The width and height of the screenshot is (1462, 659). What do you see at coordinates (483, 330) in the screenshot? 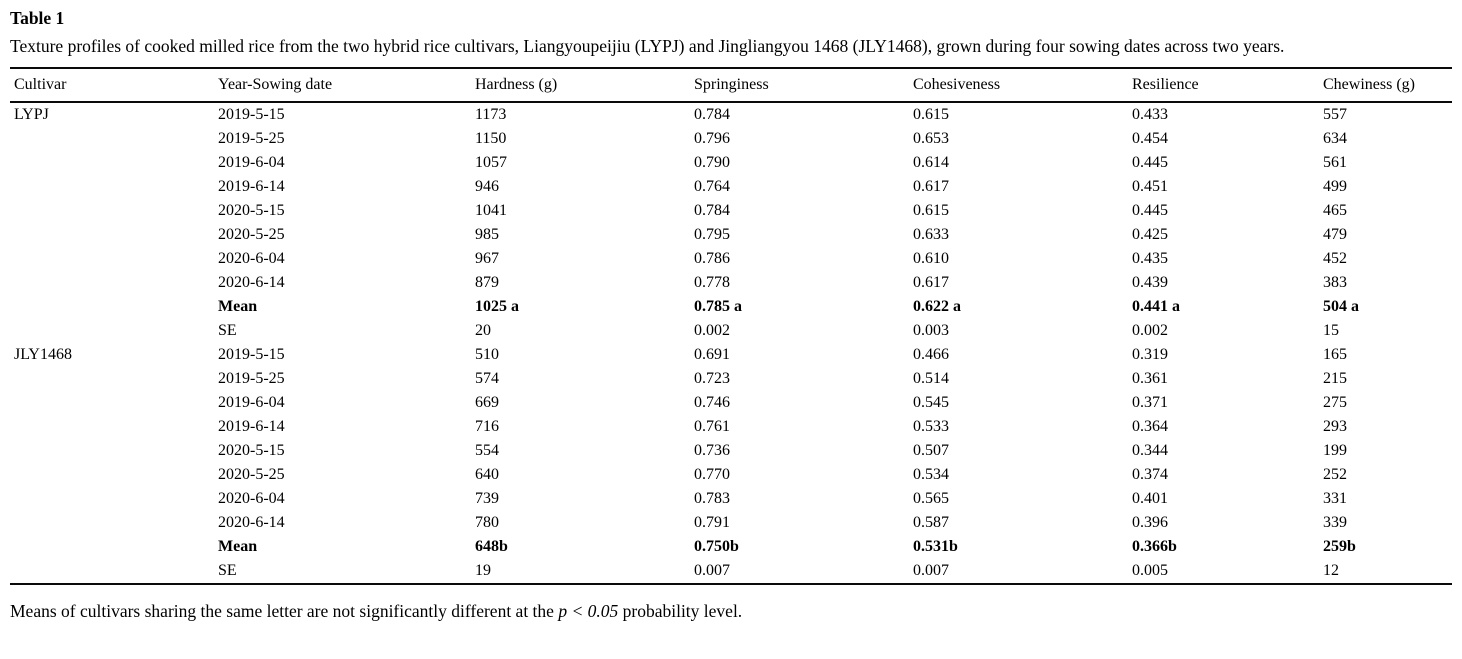
I see `cell-hardness: 20` at bounding box center [483, 330].